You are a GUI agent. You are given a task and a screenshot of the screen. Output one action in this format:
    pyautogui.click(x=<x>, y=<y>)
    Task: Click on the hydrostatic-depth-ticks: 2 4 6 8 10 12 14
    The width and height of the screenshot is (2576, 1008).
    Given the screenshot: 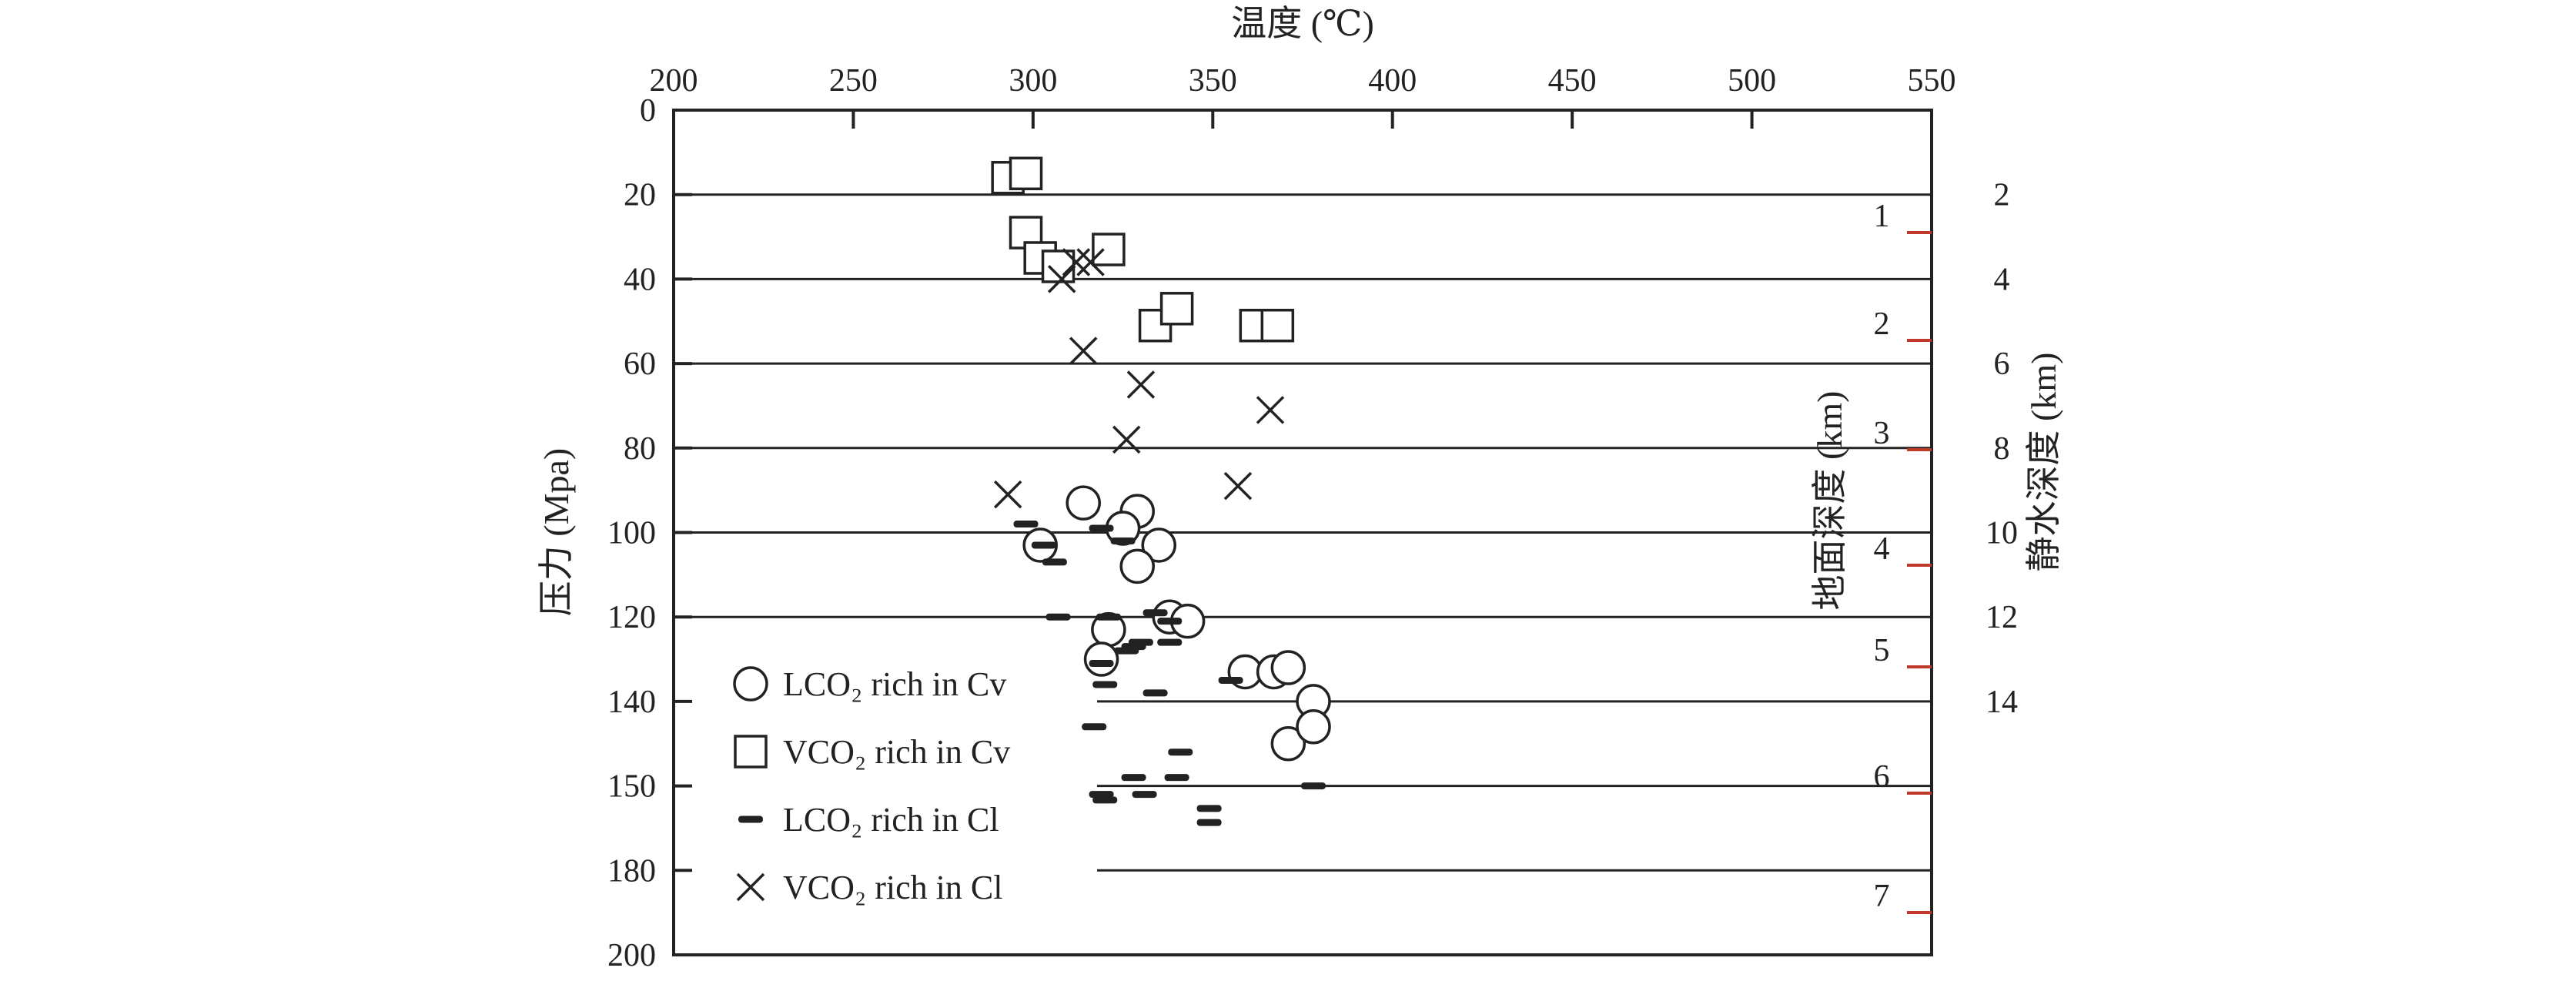 What is the action you would take?
    pyautogui.click(x=2002, y=449)
    